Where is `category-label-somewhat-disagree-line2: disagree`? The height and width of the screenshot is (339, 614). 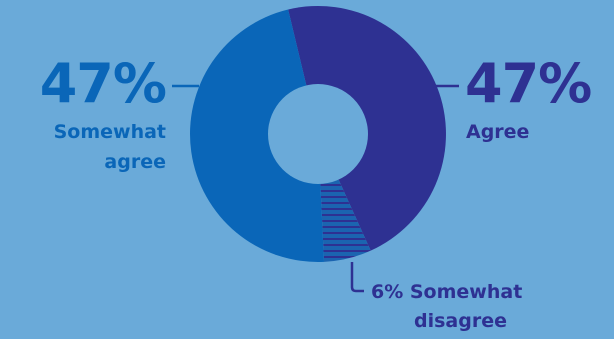
category-label-somewhat-disagree-line2: disagree is located at coordinates (460, 321).